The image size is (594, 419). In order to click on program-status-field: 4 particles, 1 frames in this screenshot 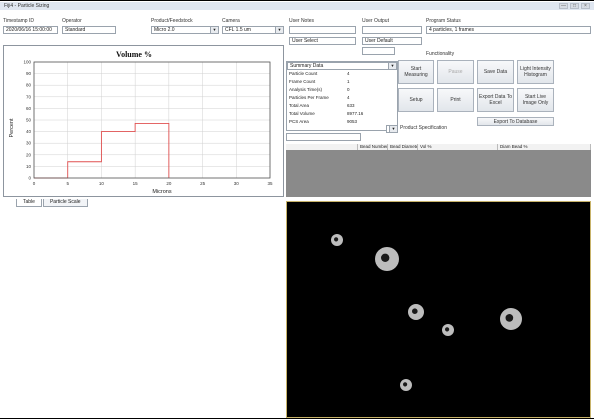, I will do `click(508, 30)`.